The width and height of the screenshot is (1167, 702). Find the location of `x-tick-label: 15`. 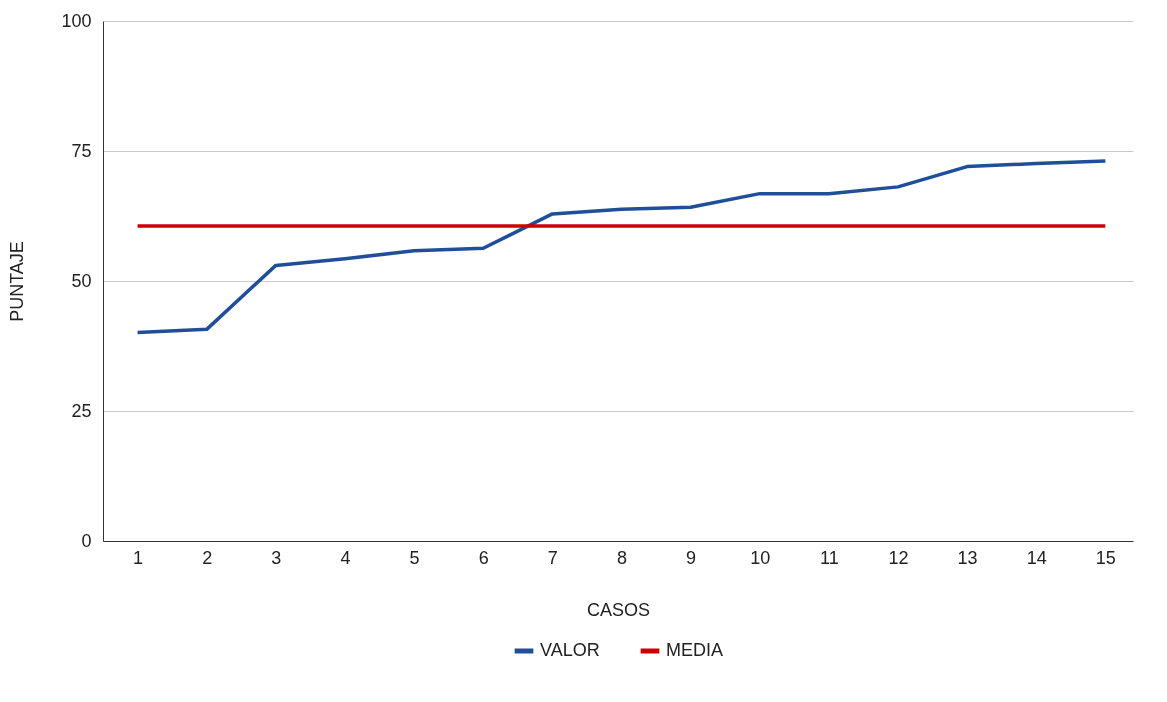

x-tick-label: 15 is located at coordinates (1105, 557).